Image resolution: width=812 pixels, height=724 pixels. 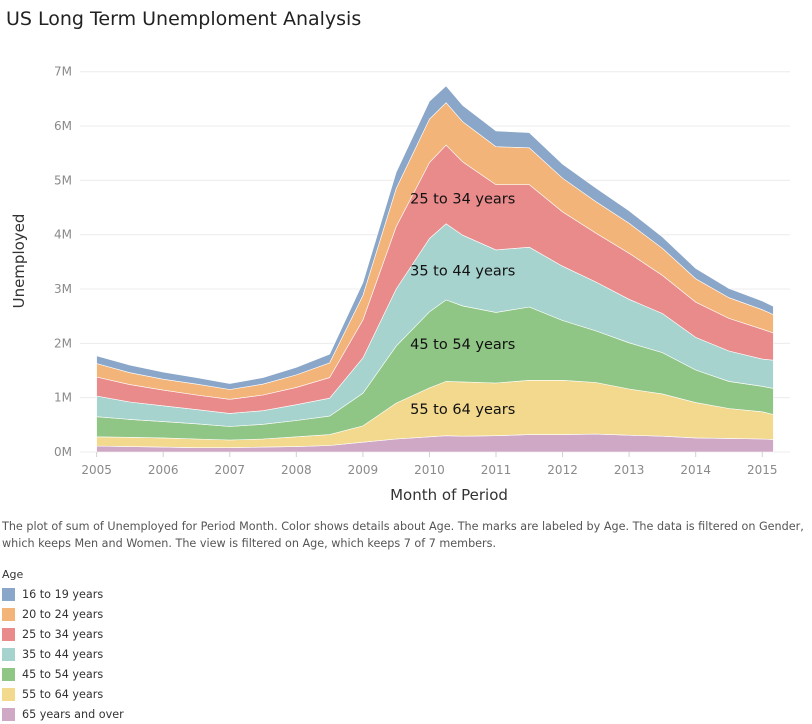 I want to click on area-label: 35 to 44 years, so click(x=462, y=272).